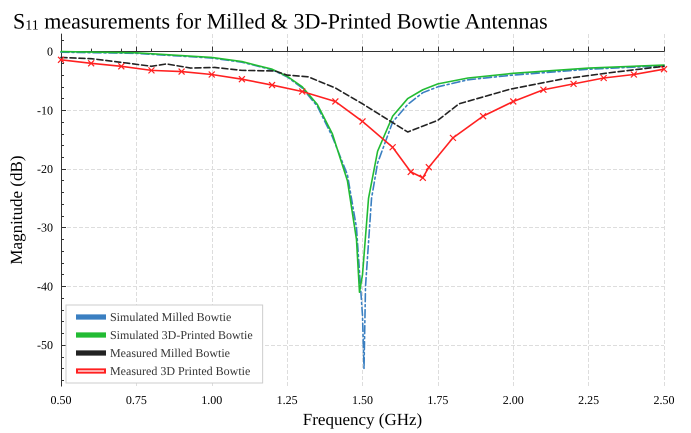 The image size is (691, 433). What do you see at coordinates (589, 400) in the screenshot?
I see `x-tick-label: 2.25` at bounding box center [589, 400].